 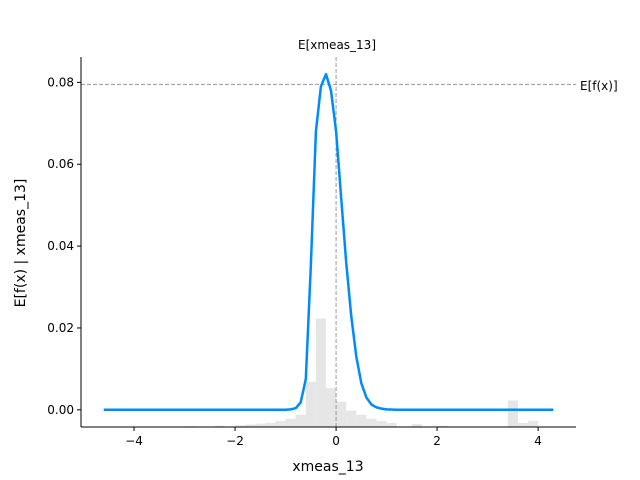 What do you see at coordinates (134, 441) in the screenshot?
I see `x-tick-label: −4` at bounding box center [134, 441].